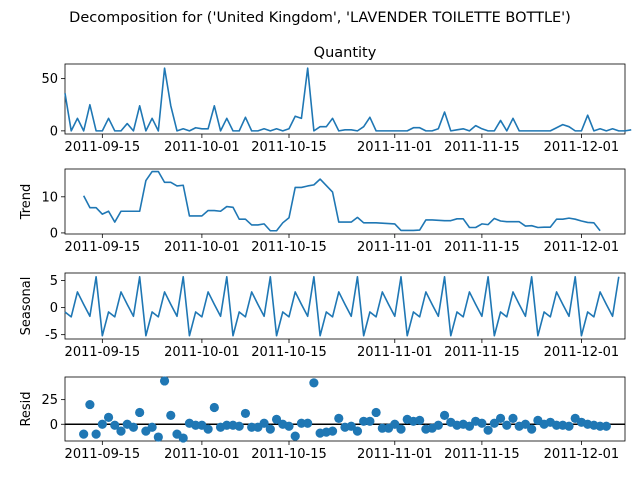 The width and height of the screenshot is (640, 484). What do you see at coordinates (49, 400) in the screenshot?
I see `y-tick-label: 25` at bounding box center [49, 400].